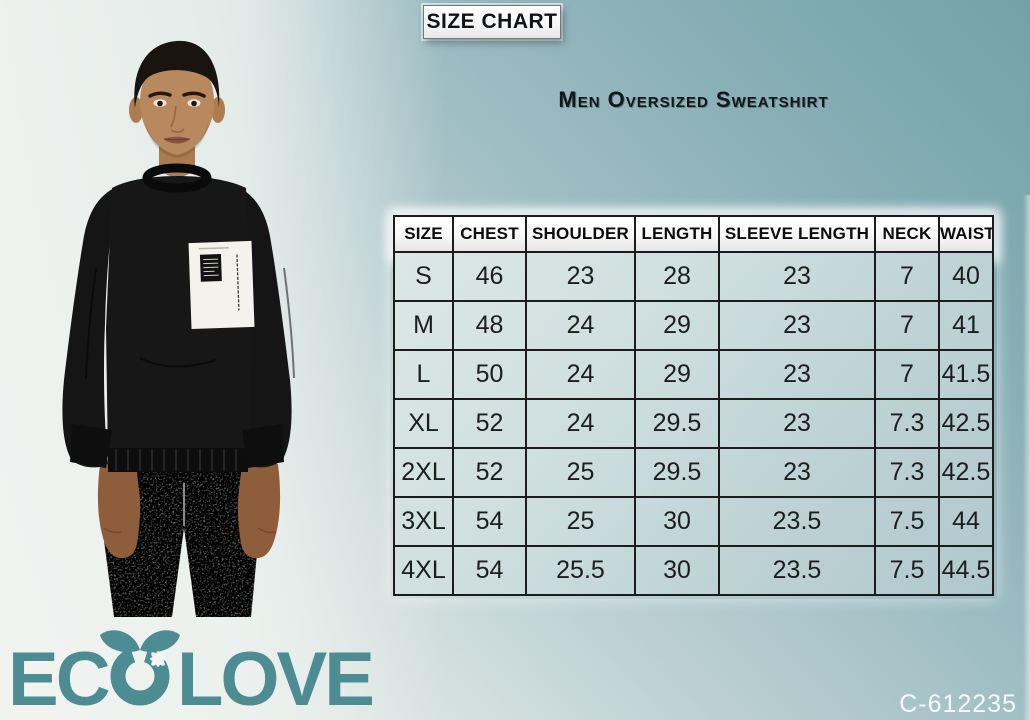 This screenshot has height=720, width=1030. What do you see at coordinates (677, 234) in the screenshot?
I see `column-header-length: LENGTH` at bounding box center [677, 234].